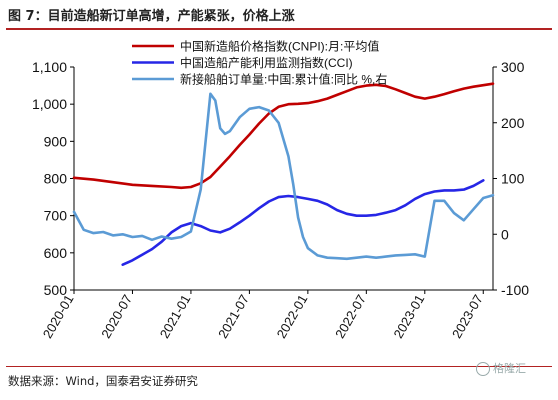 This screenshot has width=558, height=400. What do you see at coordinates (103, 381) in the screenshot?
I see `source-note: 数据来源：Wind，国泰君安证券研究` at bounding box center [103, 381].